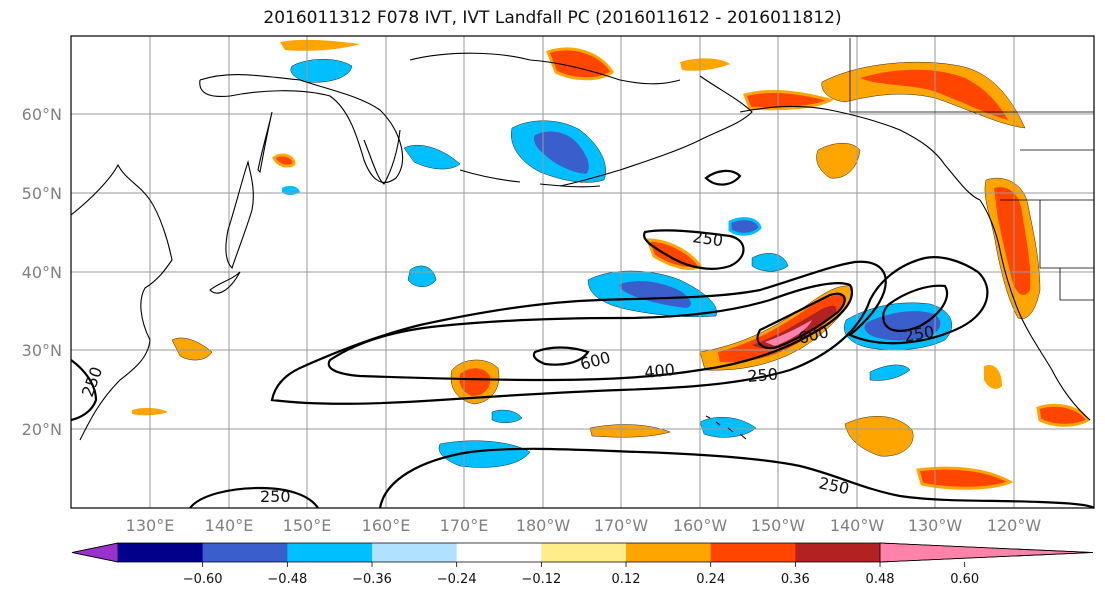 This screenshot has width=1105, height=601. Describe the element at coordinates (838, 161) in the screenshot. I see `positive-field-bc` at that location.